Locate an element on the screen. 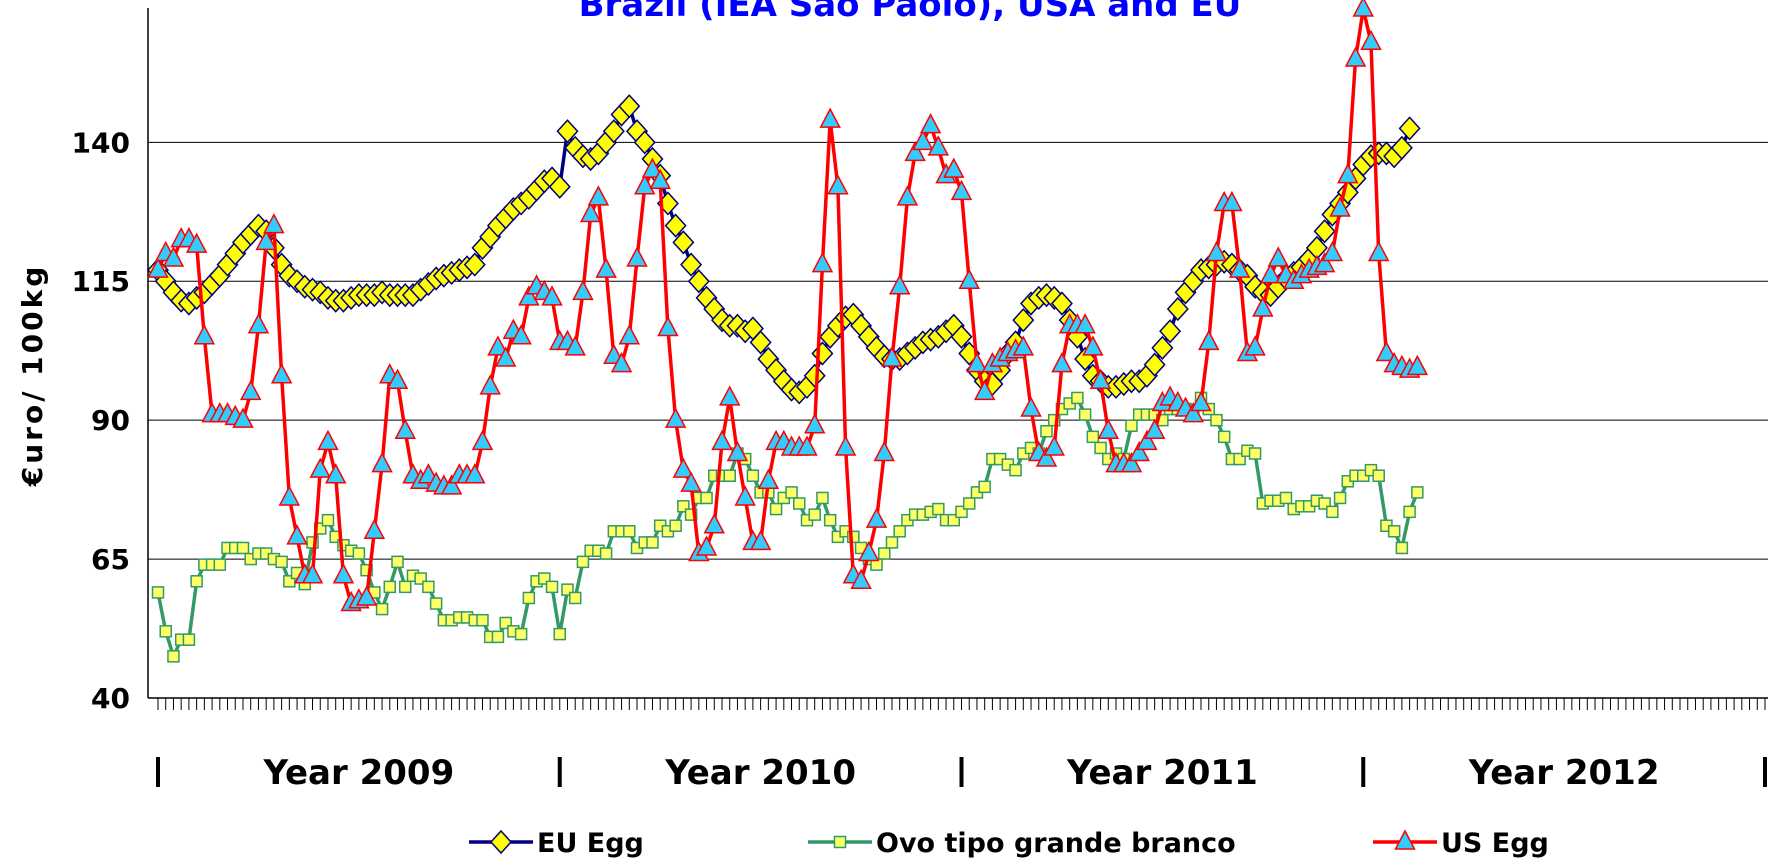  legend-label: Ovo tipo grande branco is located at coordinates (1056, 843).